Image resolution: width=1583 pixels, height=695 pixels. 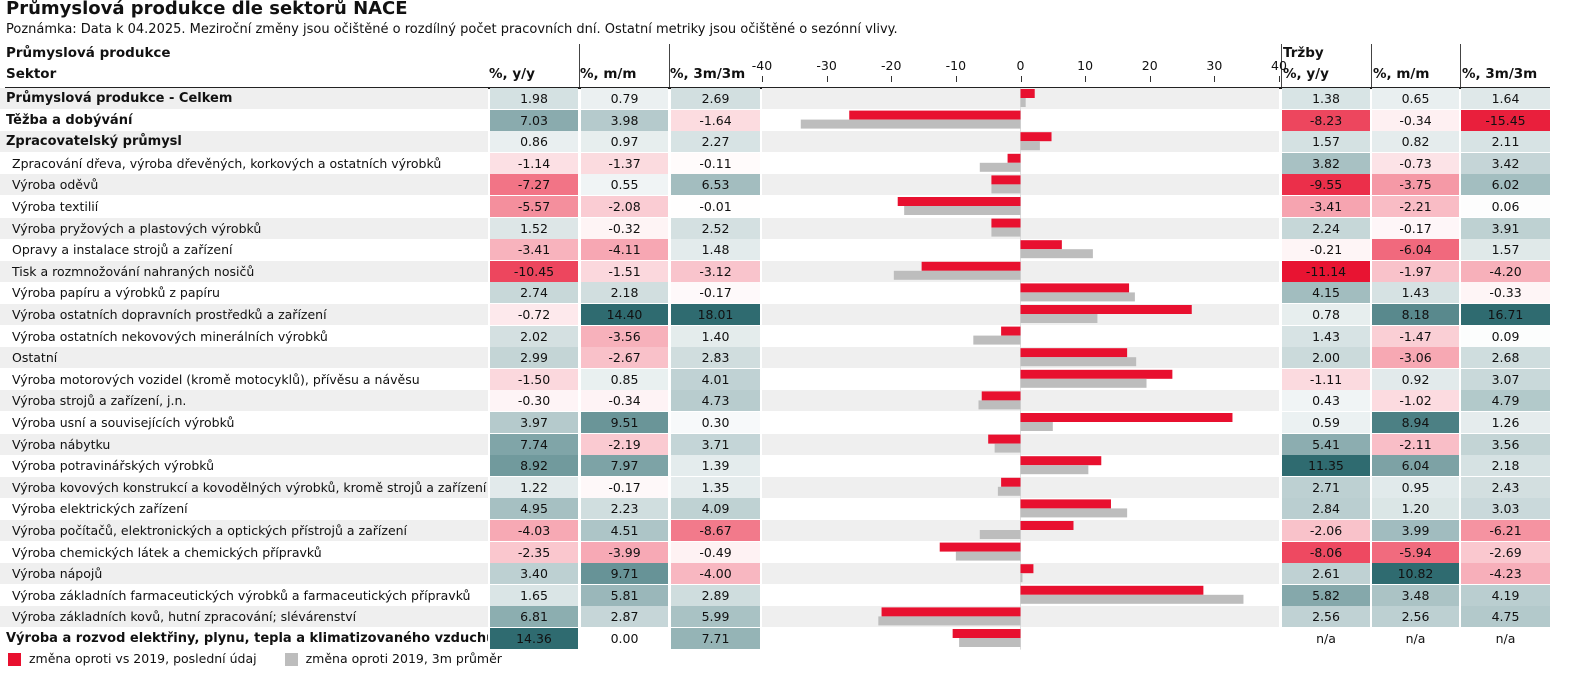 What do you see at coordinates (1326, 336) in the screenshot?
I see `cell-t-yy: 1.43` at bounding box center [1326, 336].